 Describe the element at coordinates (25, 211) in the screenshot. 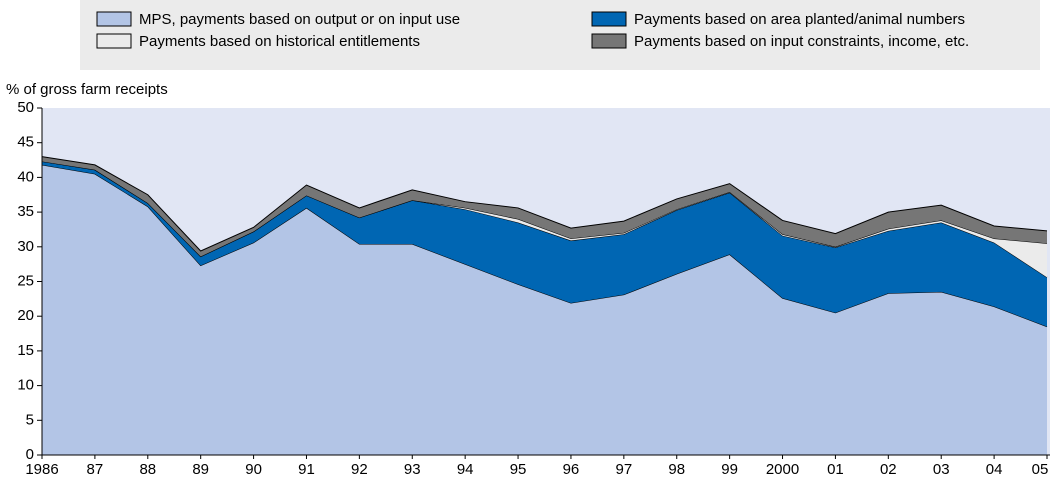

I see `y-tick-label: 35` at that location.